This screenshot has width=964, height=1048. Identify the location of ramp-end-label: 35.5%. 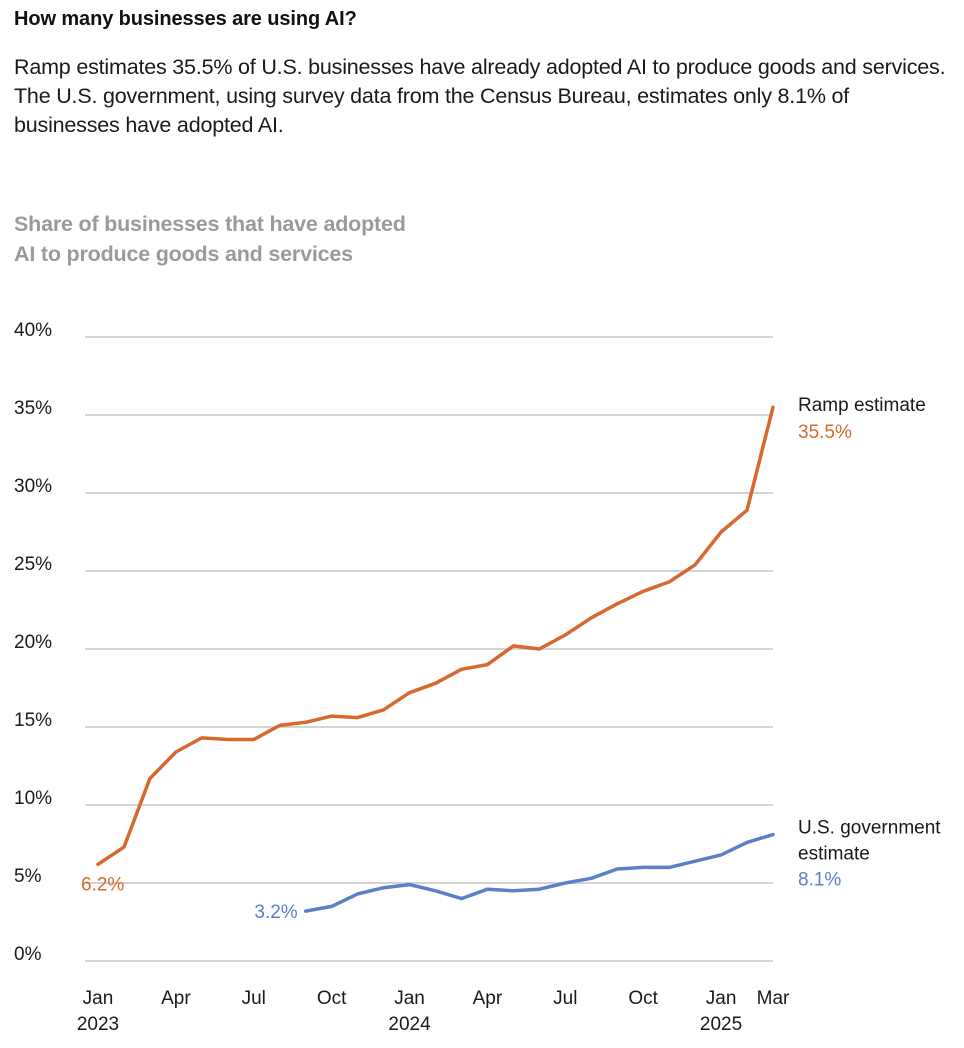
(825, 432).